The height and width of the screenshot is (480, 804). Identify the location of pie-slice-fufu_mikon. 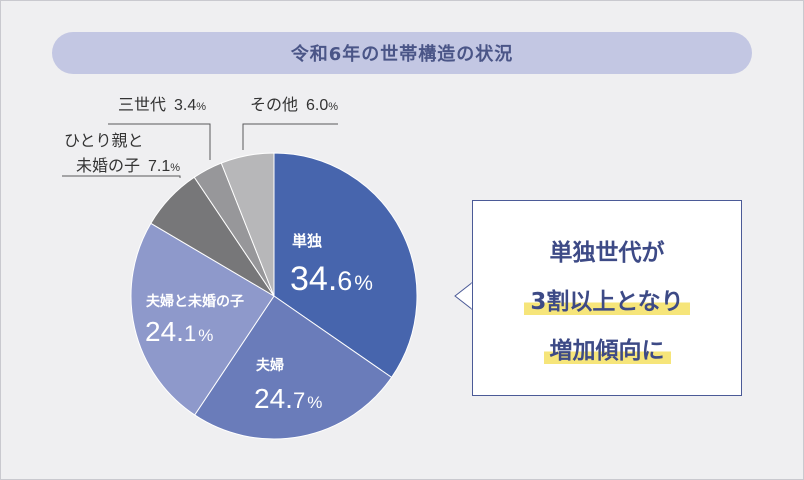
(202, 319).